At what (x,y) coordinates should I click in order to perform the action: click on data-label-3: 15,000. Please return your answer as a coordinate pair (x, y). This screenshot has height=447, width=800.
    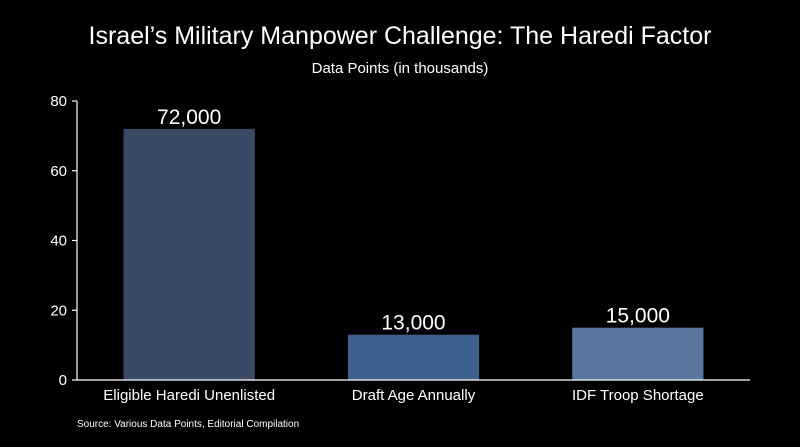
    Looking at the image, I should click on (638, 316).